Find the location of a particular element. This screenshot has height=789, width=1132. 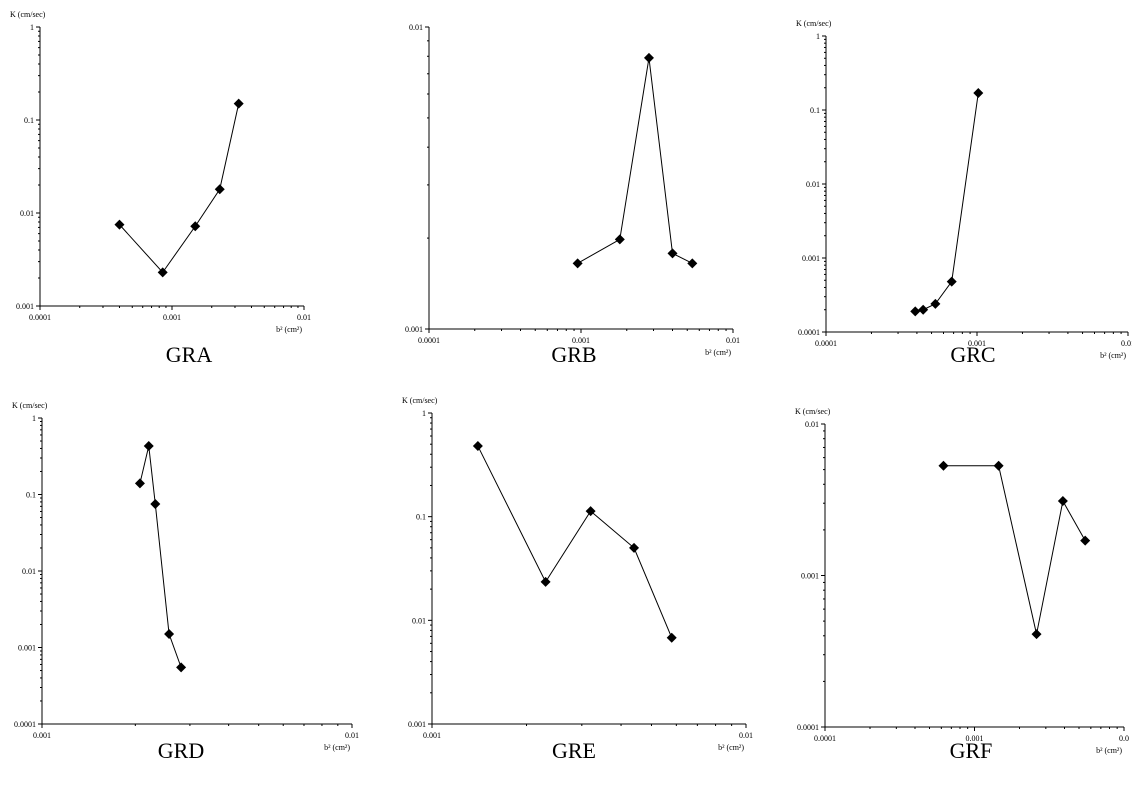

x-tick-label: 0.0 is located at coordinates (1124, 738).